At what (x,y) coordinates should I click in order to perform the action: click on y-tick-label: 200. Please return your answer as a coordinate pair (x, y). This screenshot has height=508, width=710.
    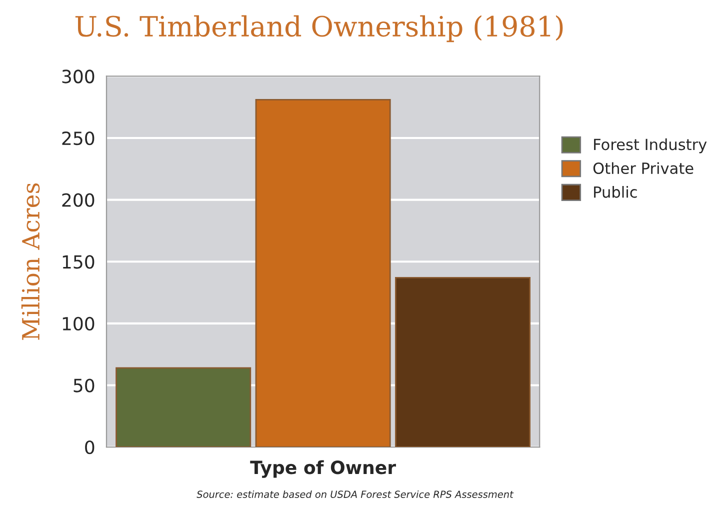
    Looking at the image, I should click on (78, 200).